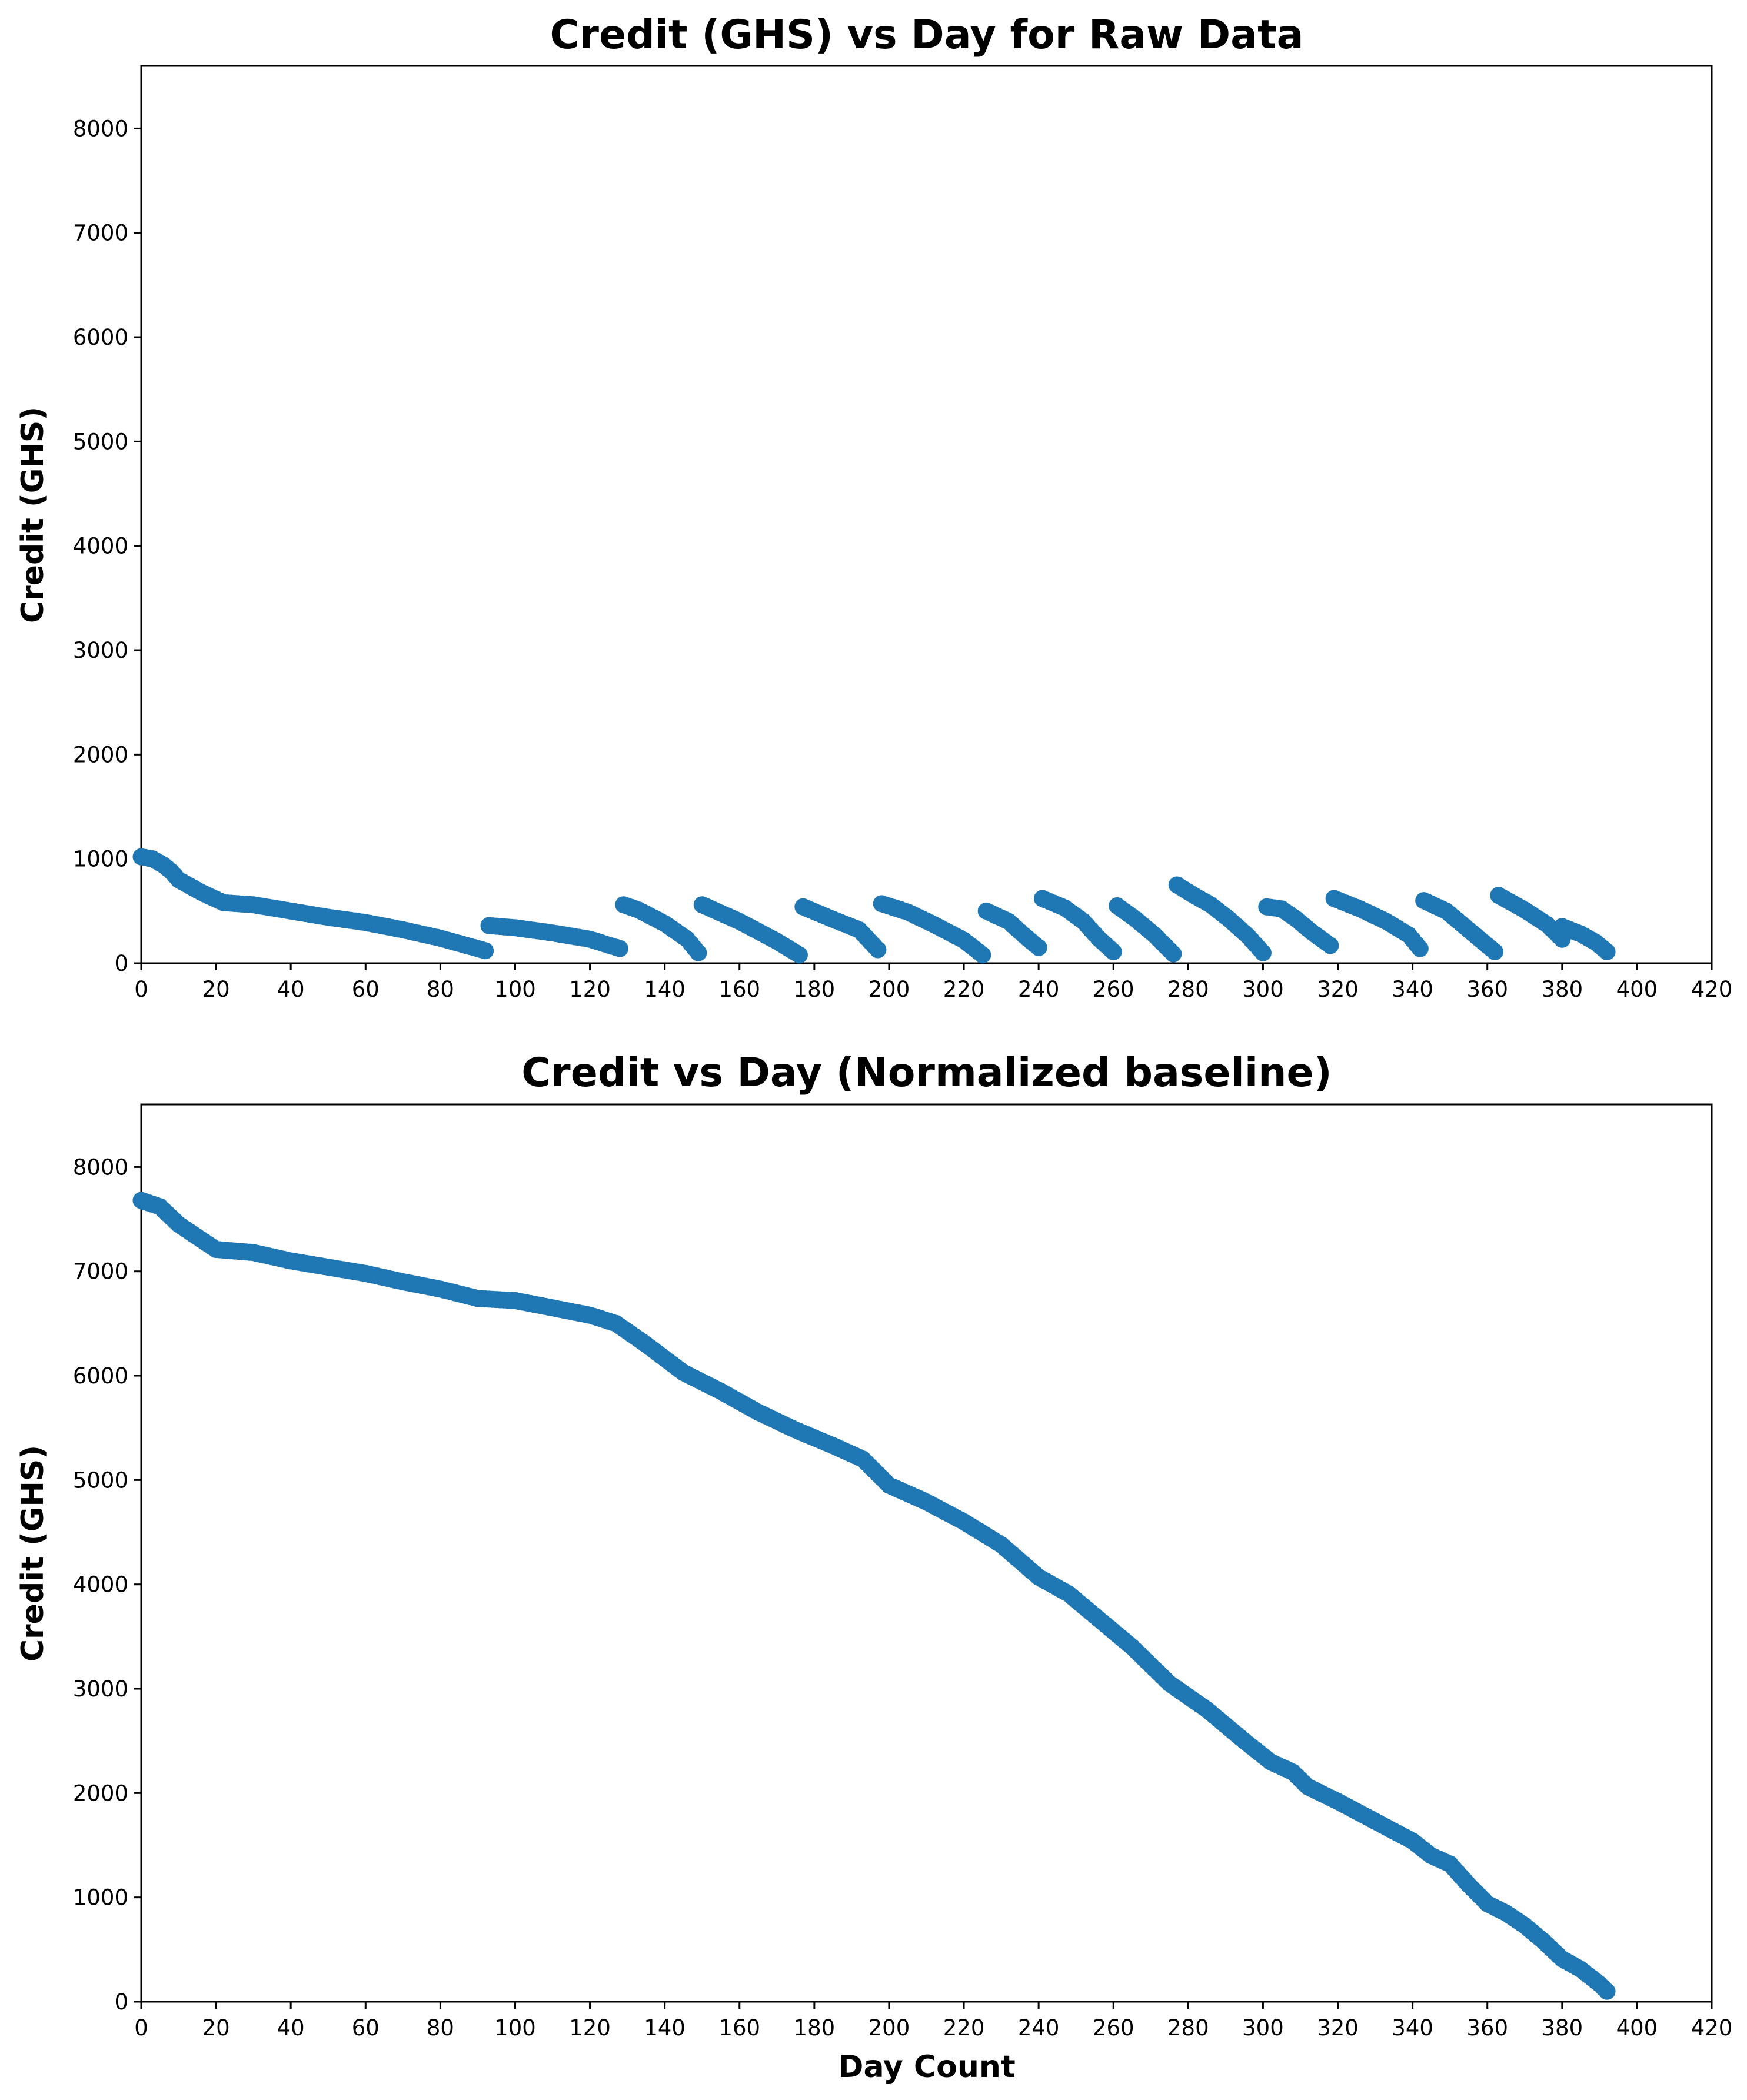 Image resolution: width=1747 pixels, height=2100 pixels. Describe the element at coordinates (927, 35) in the screenshot. I see `chart-title: Credit (GHS) vs Day for Raw Data` at that location.